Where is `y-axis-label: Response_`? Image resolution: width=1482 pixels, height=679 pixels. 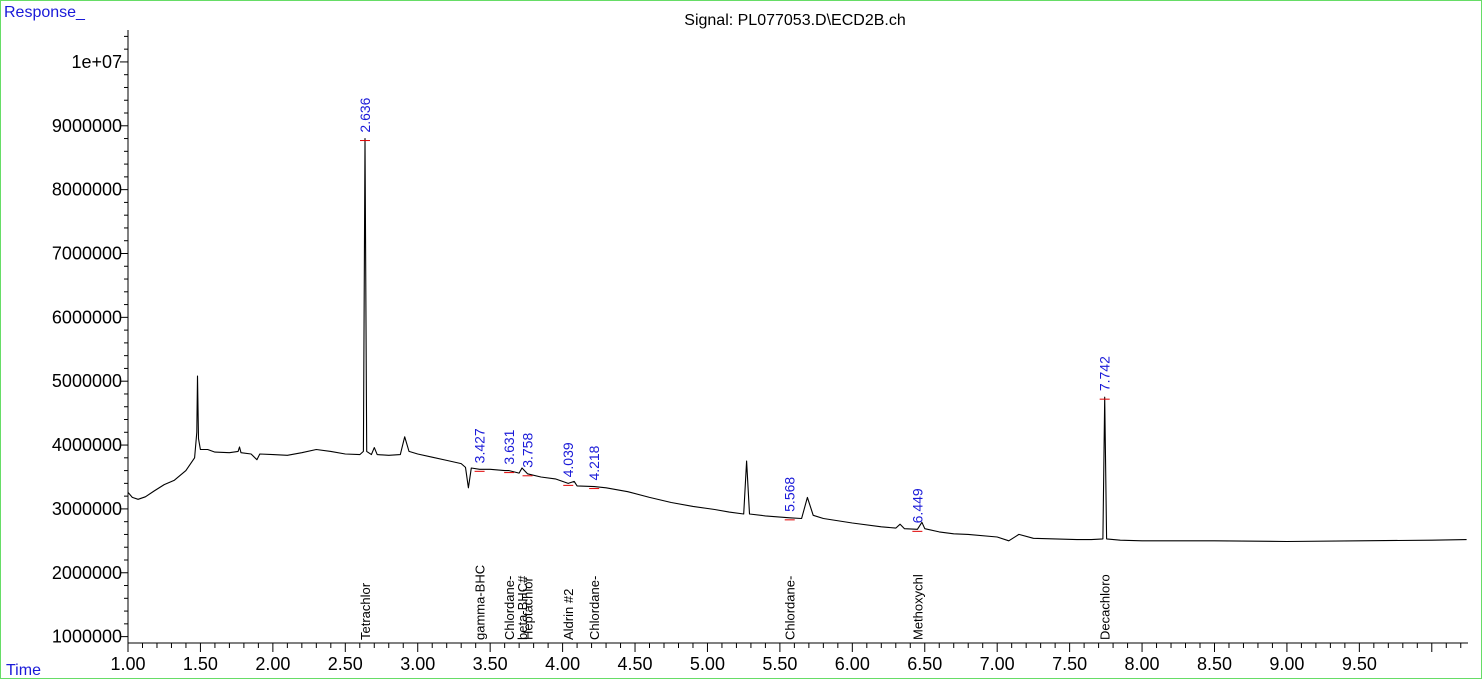 y-axis-label: Response_ is located at coordinates (45, 12).